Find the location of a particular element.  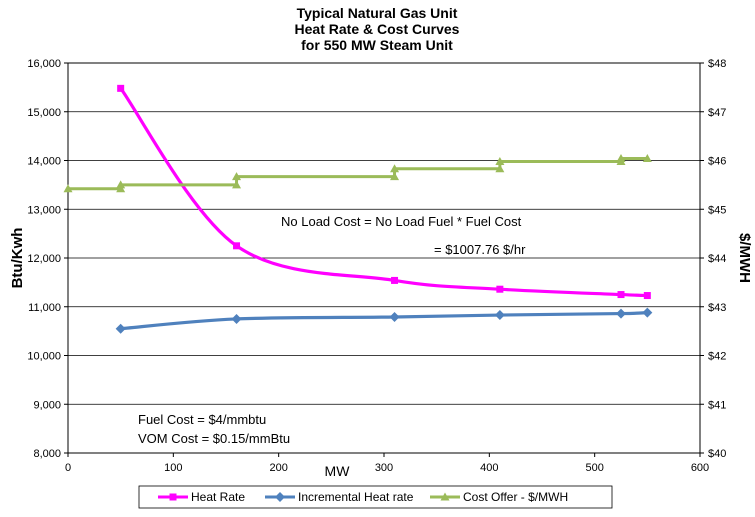

annotation-no-load-cost: No Load Cost = No Load Fuel * Fuel Cost is located at coordinates (401, 221).